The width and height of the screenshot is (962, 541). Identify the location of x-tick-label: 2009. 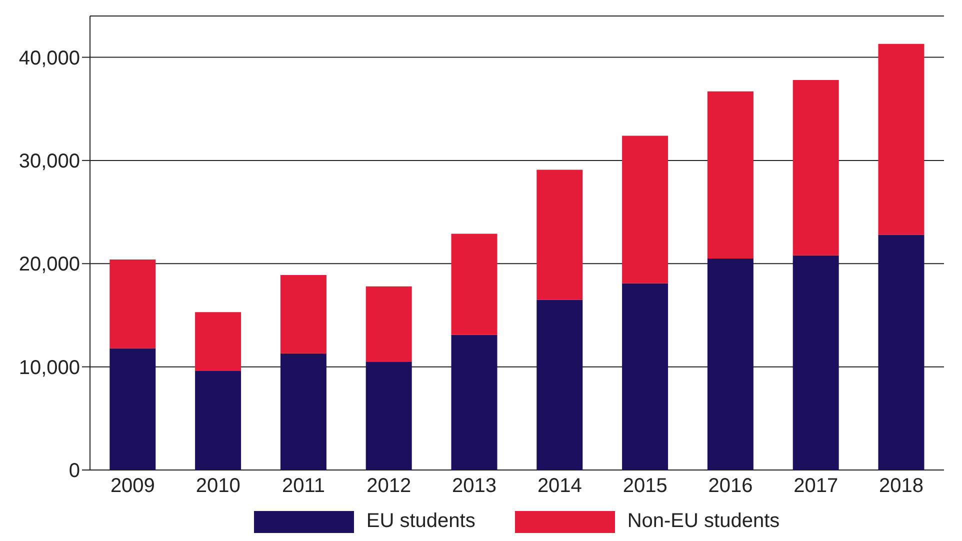
(132, 486).